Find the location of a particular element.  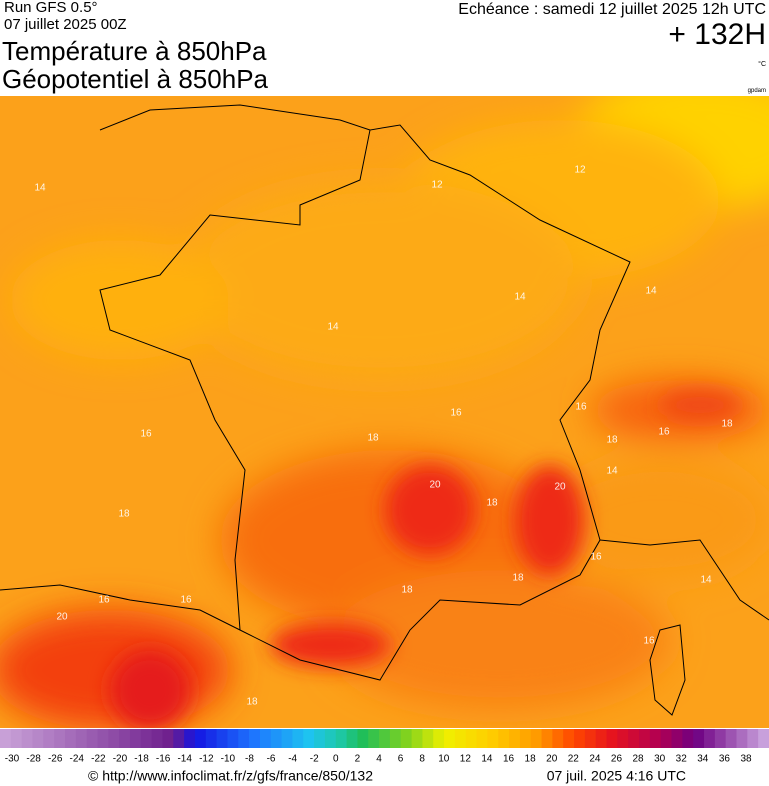

run-label: Run GFS 0.5° is located at coordinates (51, 8).